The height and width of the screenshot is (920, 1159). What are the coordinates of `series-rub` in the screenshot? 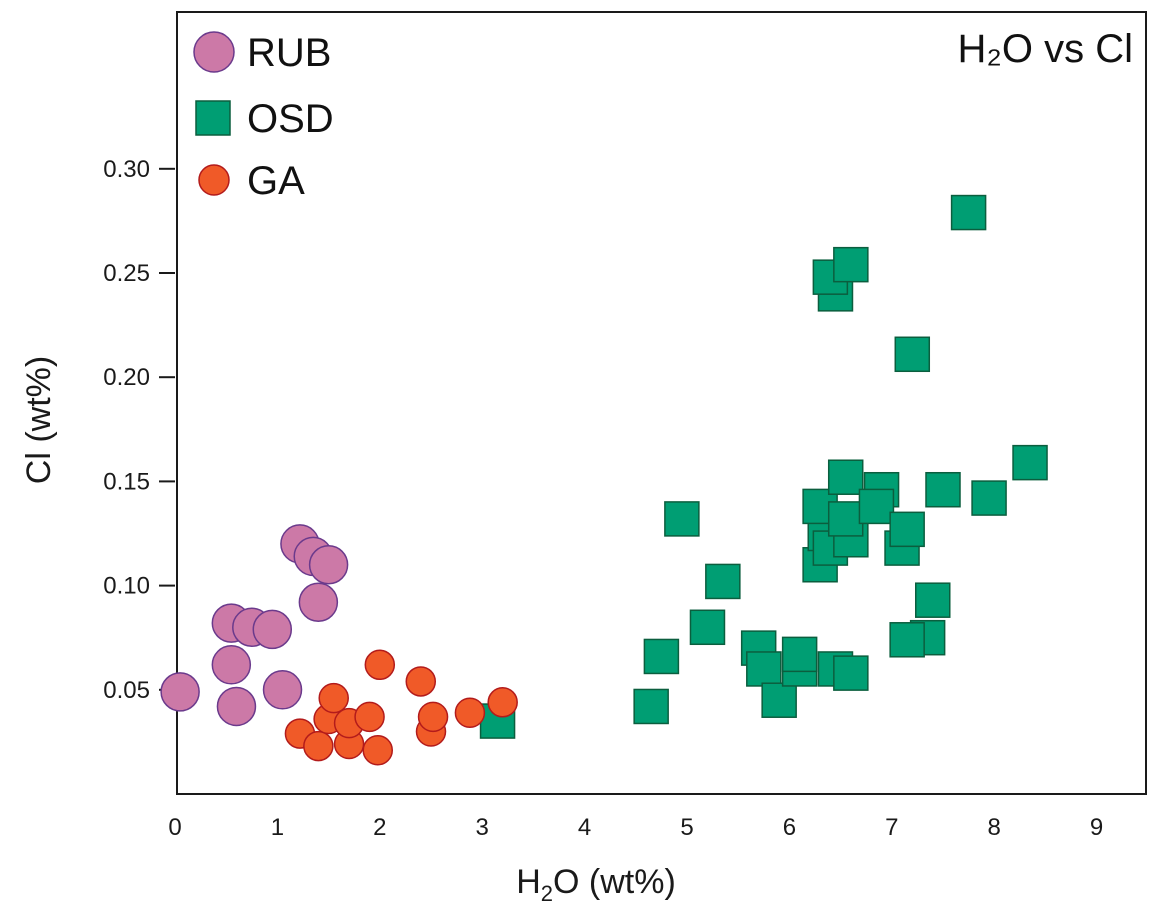 It's located at (254, 625).